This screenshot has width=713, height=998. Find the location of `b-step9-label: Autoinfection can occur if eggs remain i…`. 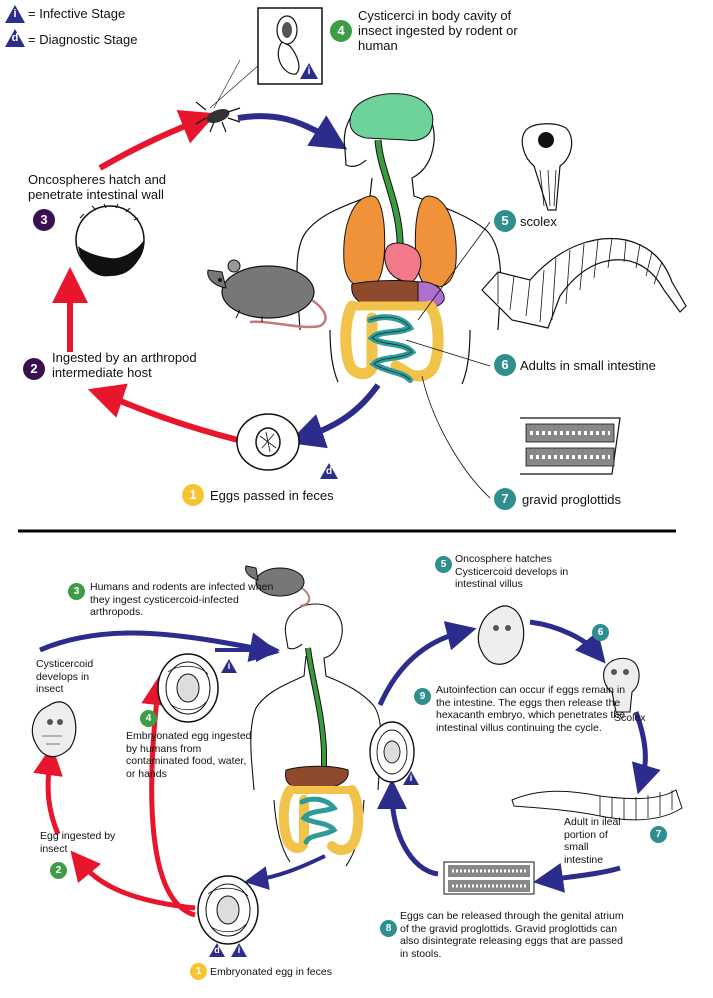

b-step9-label: Autoinfection can occur if eggs remain i… is located at coordinates (531, 709).